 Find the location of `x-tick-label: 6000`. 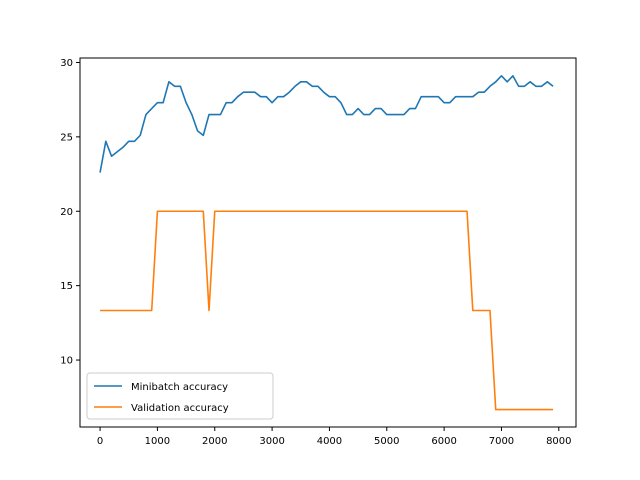

x-tick-label: 6000 is located at coordinates (443, 441).